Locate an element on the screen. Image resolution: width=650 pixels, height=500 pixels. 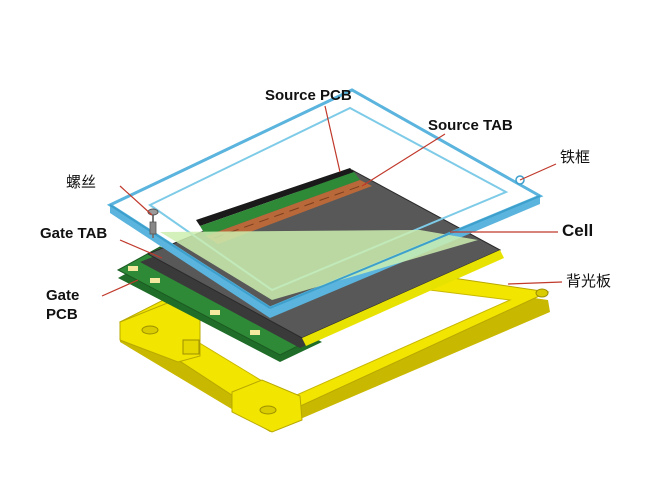
leader-gate-pcb is located at coordinates (120, 288).